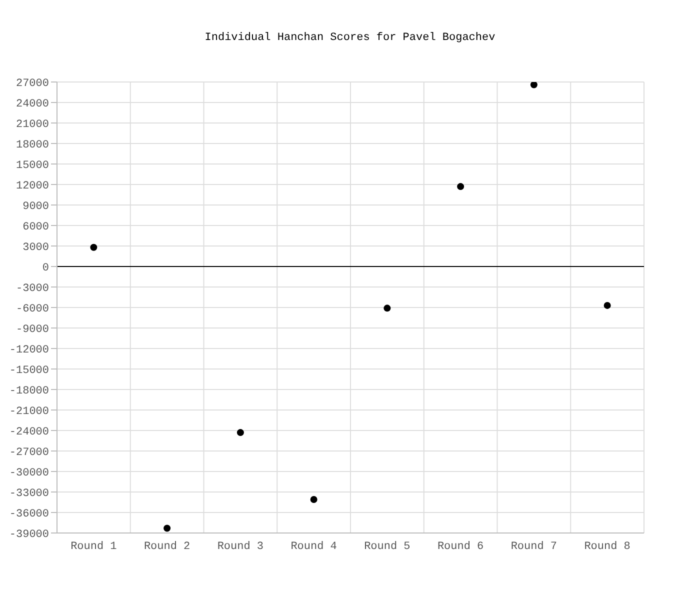 The image size is (700, 600). Describe the element at coordinates (32, 166) in the screenshot. I see `y-tick-label: 15000` at that location.